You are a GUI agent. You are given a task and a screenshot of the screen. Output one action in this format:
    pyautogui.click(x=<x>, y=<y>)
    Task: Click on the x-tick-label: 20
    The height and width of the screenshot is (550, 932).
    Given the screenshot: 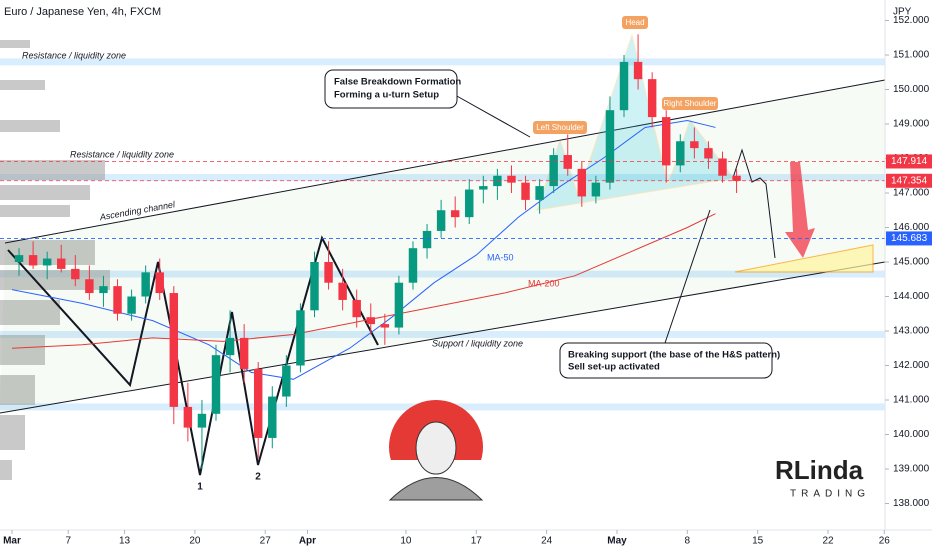 What is the action you would take?
    pyautogui.click(x=195, y=541)
    